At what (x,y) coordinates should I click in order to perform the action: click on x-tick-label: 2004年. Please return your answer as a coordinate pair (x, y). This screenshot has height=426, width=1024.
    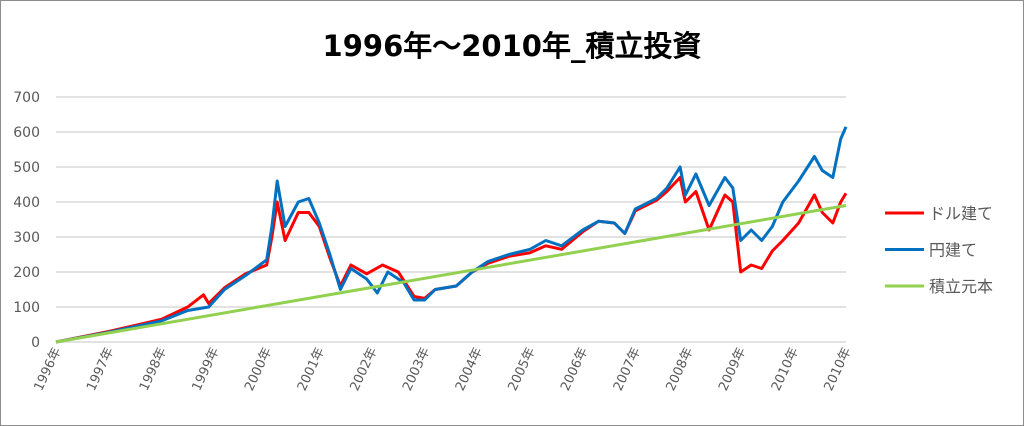
    Looking at the image, I should click on (469, 369).